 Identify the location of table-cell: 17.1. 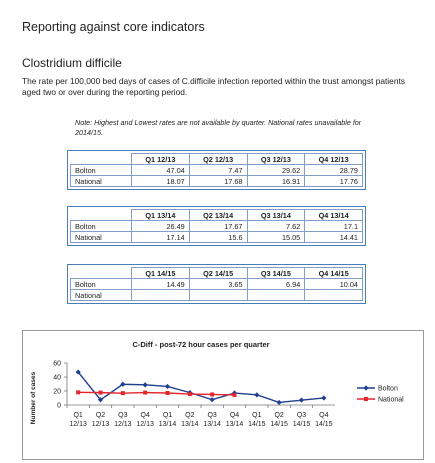
(333, 226).